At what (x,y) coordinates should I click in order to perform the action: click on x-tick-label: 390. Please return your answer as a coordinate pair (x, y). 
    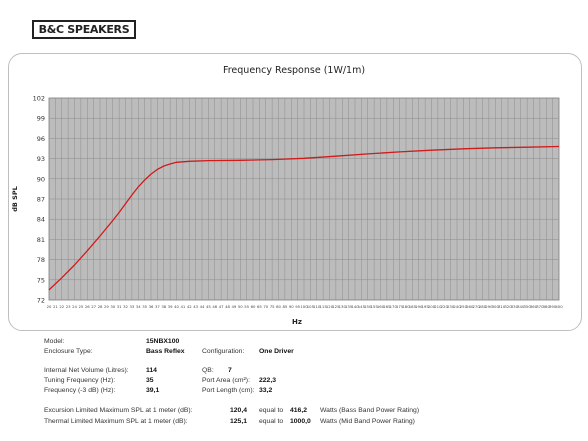
    Looking at the image, I should click on (553, 306).